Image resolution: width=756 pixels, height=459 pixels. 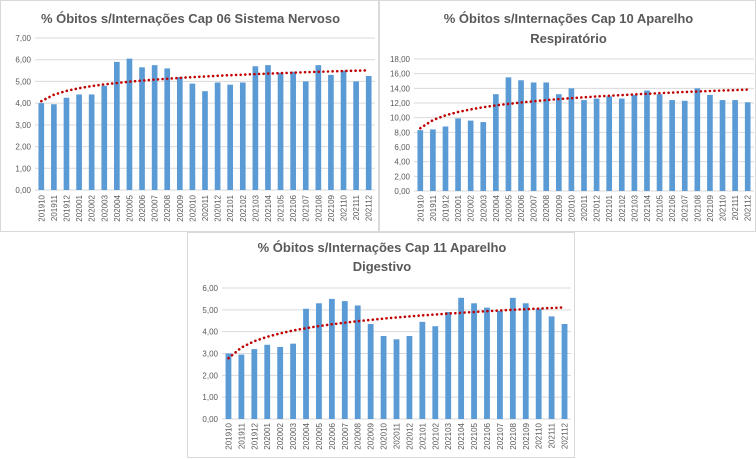 I want to click on y-tick-label: 6,00, so click(x=23, y=60).